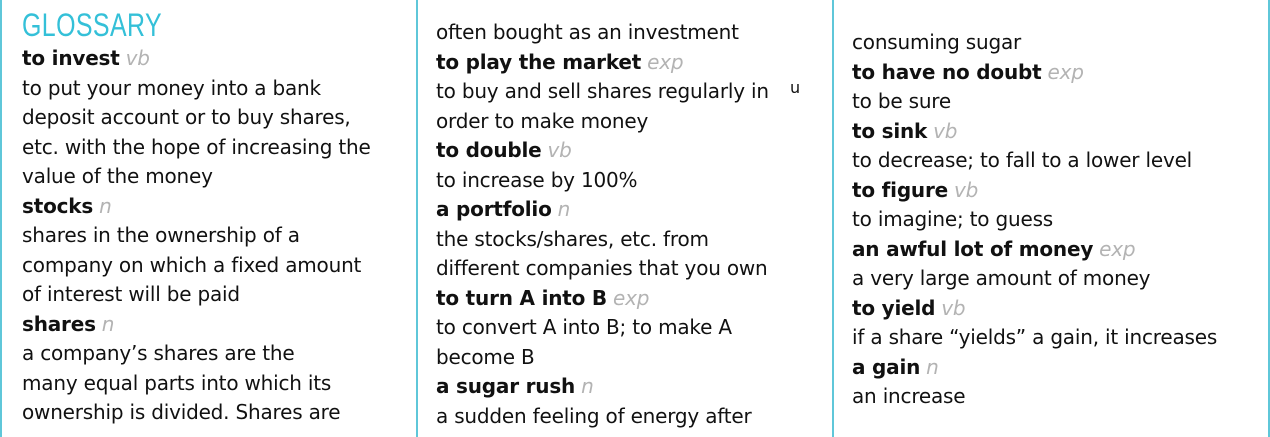  Describe the element at coordinates (909, 396) in the screenshot. I see `definition-line: an increase` at that location.